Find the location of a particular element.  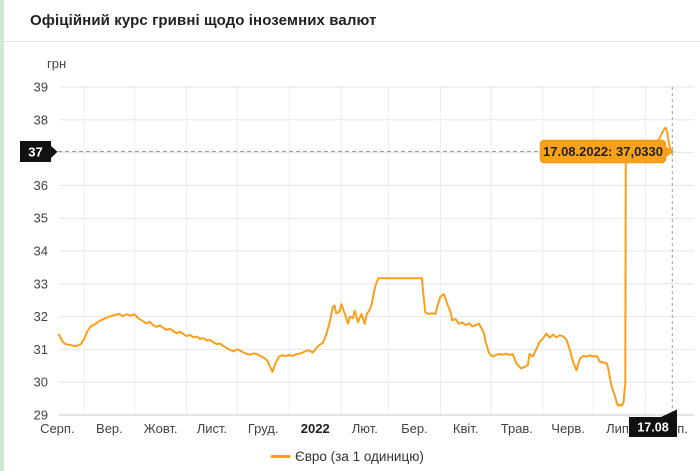

y-tick-label: 38 is located at coordinates (41, 119).